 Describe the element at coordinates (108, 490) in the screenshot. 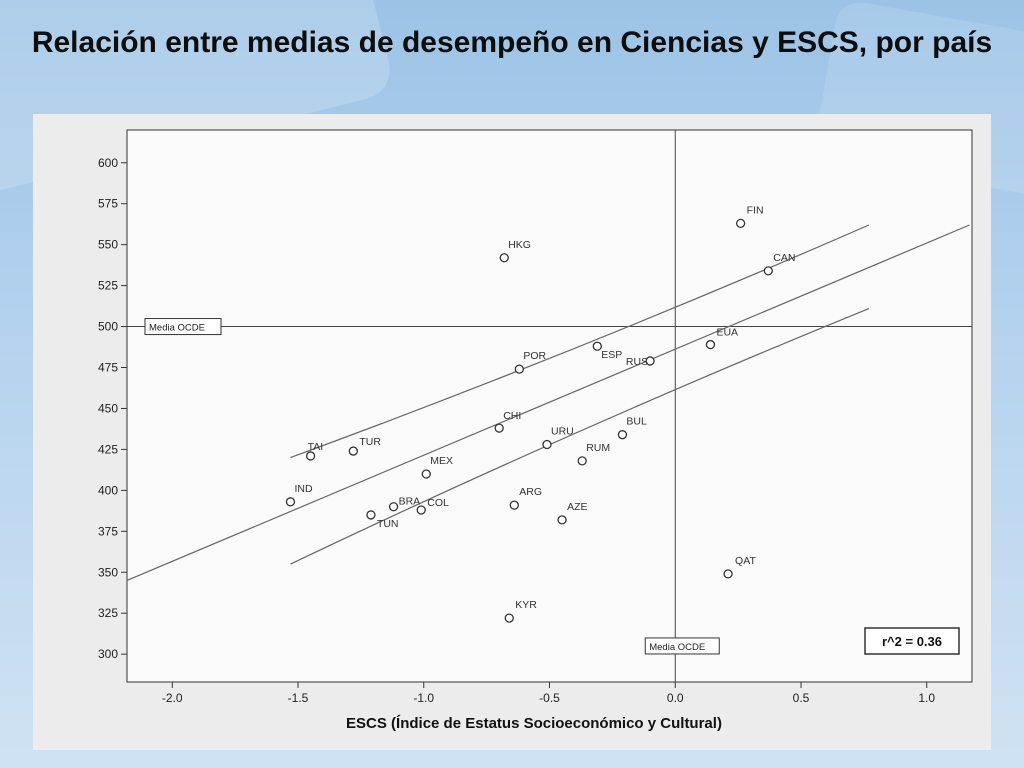

I see `y-tick-label: 400` at that location.